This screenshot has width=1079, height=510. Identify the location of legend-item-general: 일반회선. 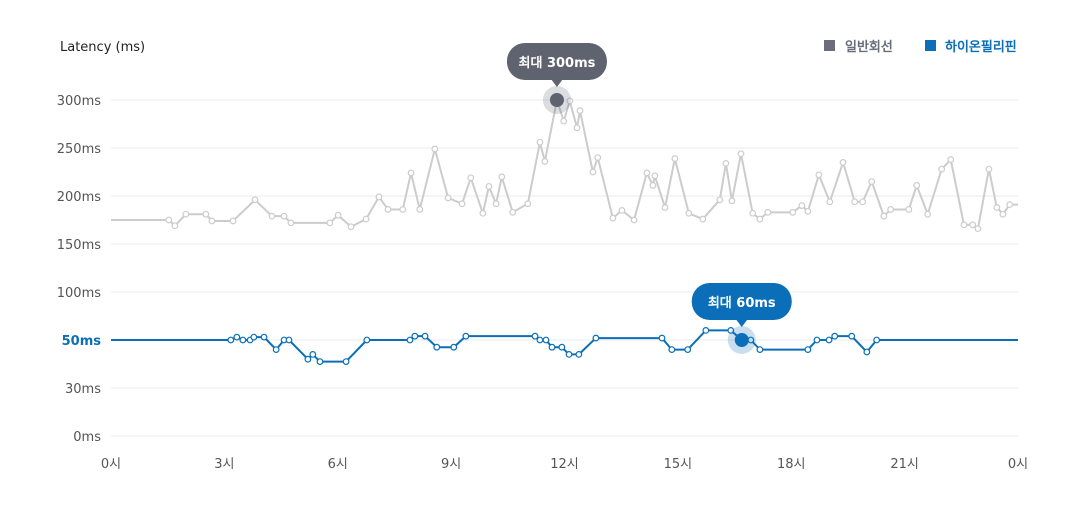
(858, 47).